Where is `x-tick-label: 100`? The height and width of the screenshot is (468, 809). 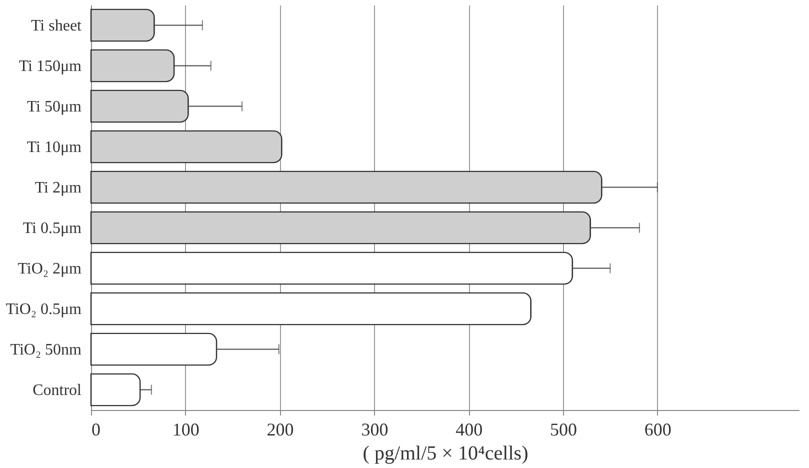 x-tick-label: 100 is located at coordinates (186, 430).